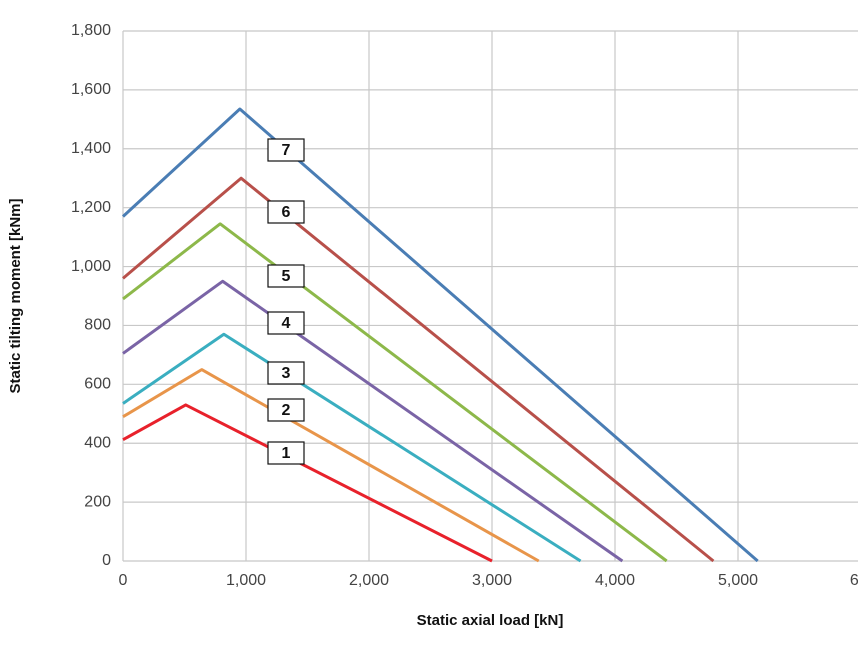 The image size is (858, 654). Describe the element at coordinates (91, 207) in the screenshot. I see `y-tick-label: 1,200` at that location.